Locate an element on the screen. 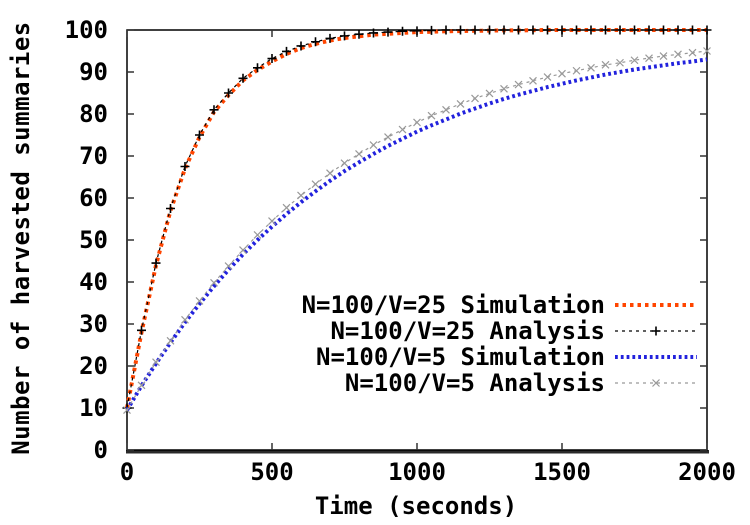 The width and height of the screenshot is (750, 525). x-axis-label: Time (seconds) is located at coordinates (416, 506).